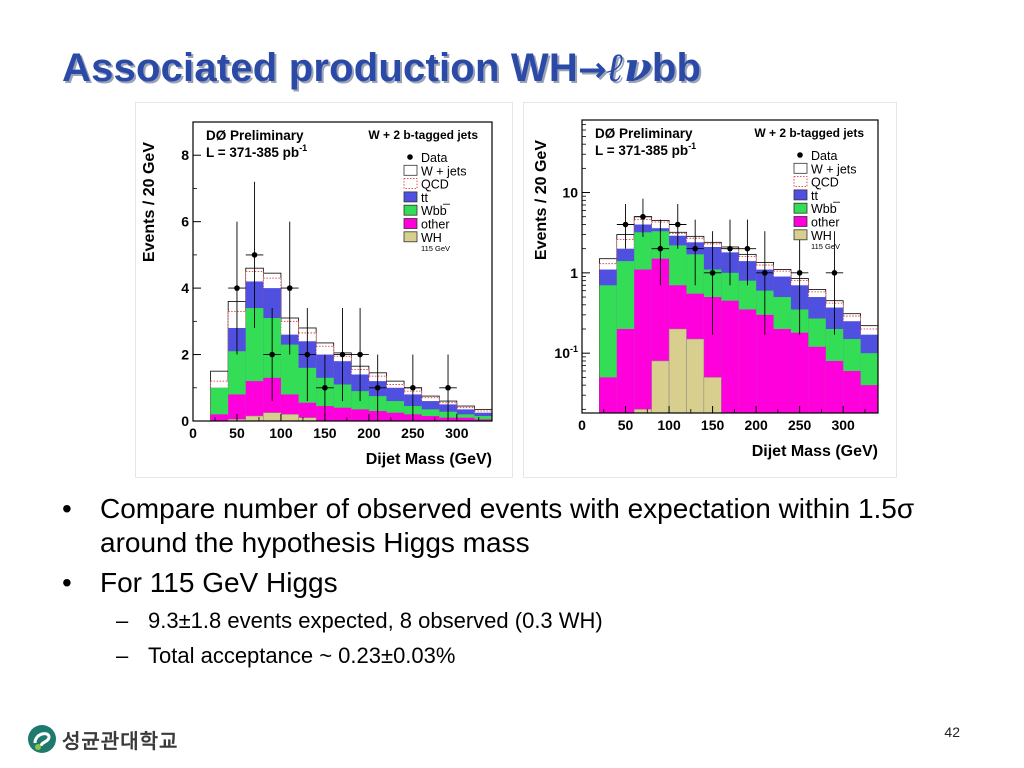 The height and width of the screenshot is (768, 1024). Describe the element at coordinates (185, 355) in the screenshot. I see `y-tick-label: 2` at that location.